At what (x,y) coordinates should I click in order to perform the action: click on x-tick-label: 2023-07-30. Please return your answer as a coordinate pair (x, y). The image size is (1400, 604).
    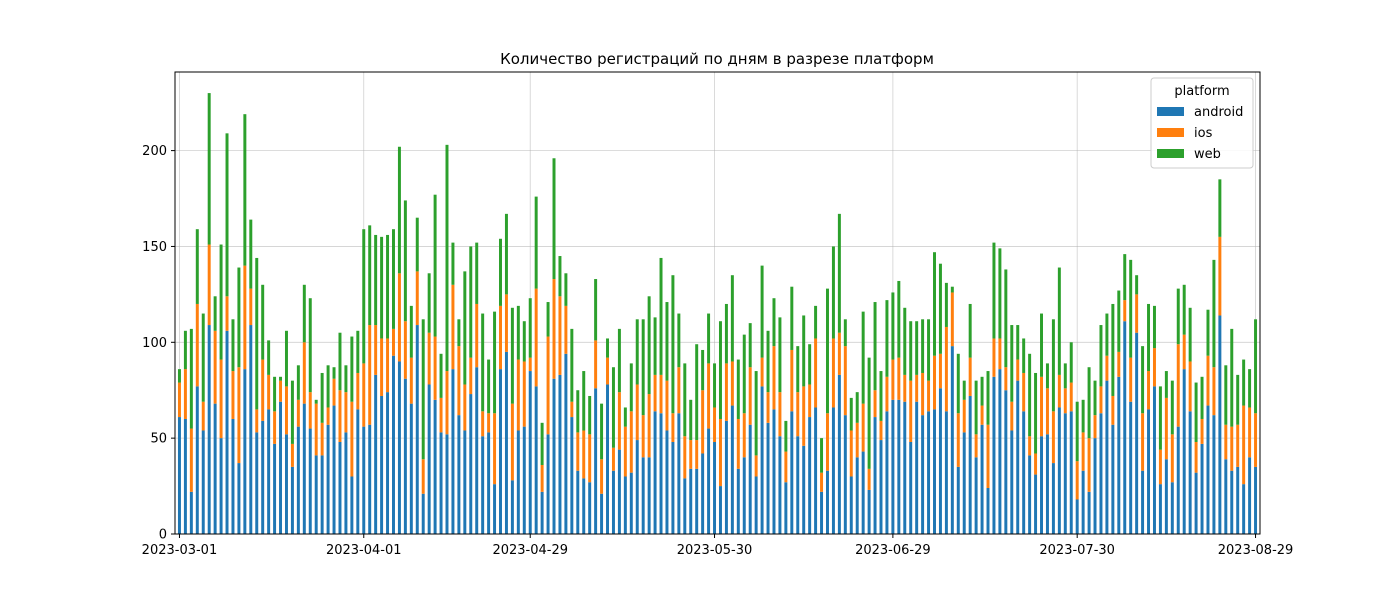
    Looking at the image, I should click on (1077, 550).